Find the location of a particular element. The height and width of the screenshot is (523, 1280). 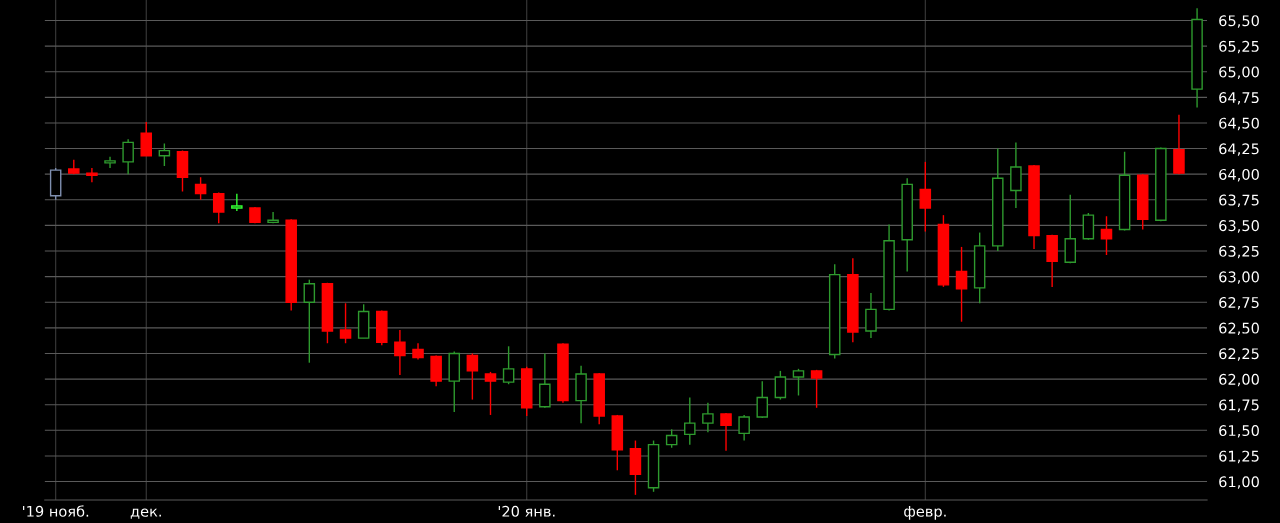

y-tick-label: 64,75 is located at coordinates (1239, 98).